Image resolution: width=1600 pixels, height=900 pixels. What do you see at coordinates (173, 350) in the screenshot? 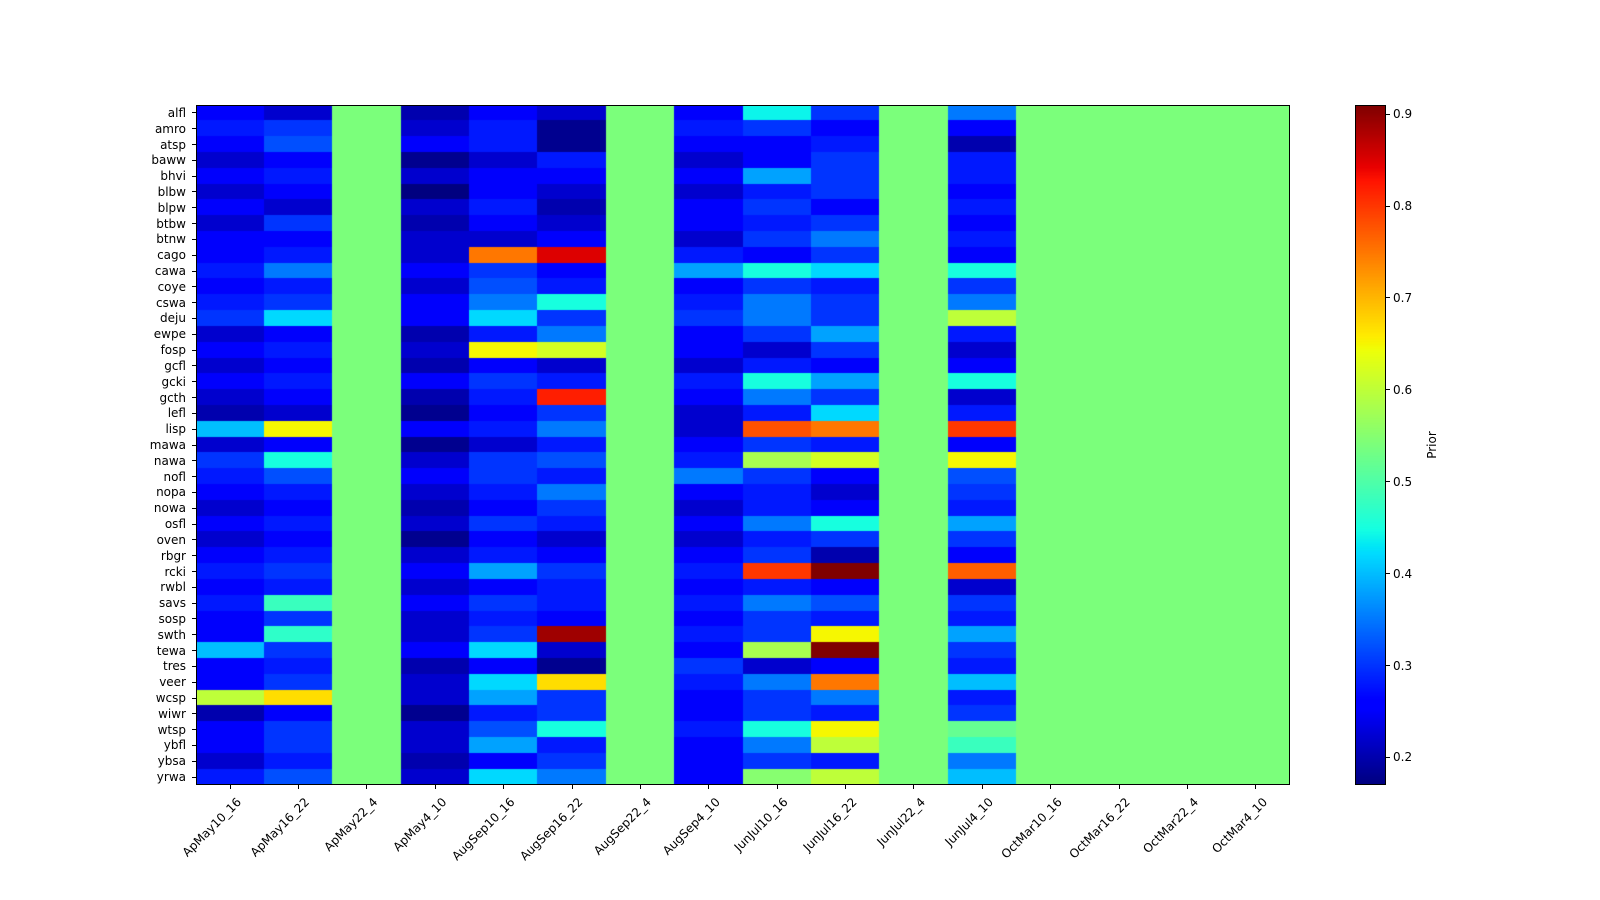
I see `y-tick-label-fosp: fosp` at bounding box center [173, 350].